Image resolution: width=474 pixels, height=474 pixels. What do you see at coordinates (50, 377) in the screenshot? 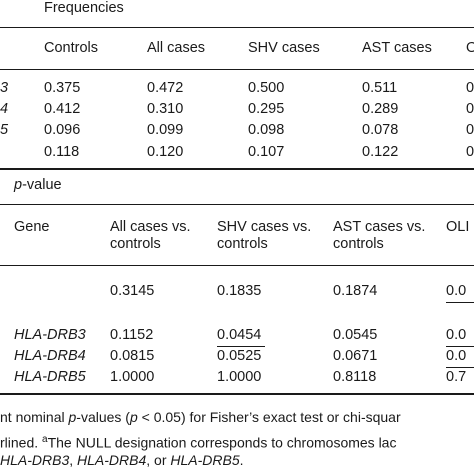
I see `pval-row-gene: HLA-DRB5` at bounding box center [50, 377].